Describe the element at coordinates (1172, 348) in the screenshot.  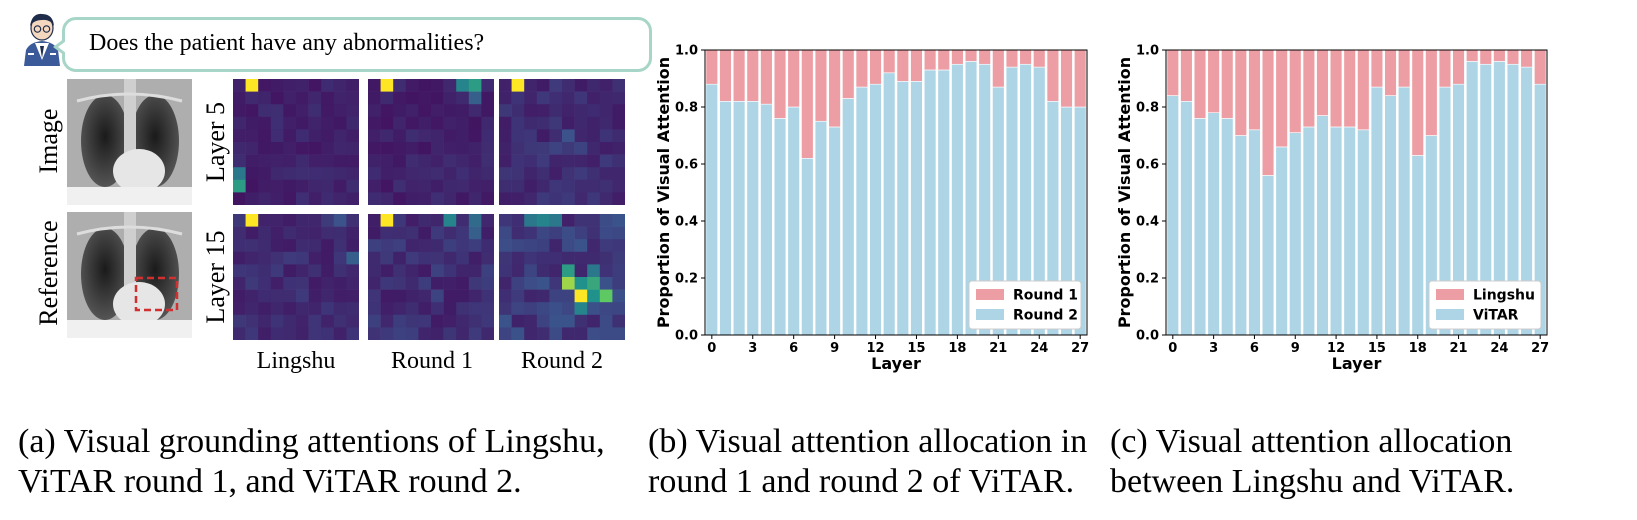
I see `x-tick-label: 0` at that location.